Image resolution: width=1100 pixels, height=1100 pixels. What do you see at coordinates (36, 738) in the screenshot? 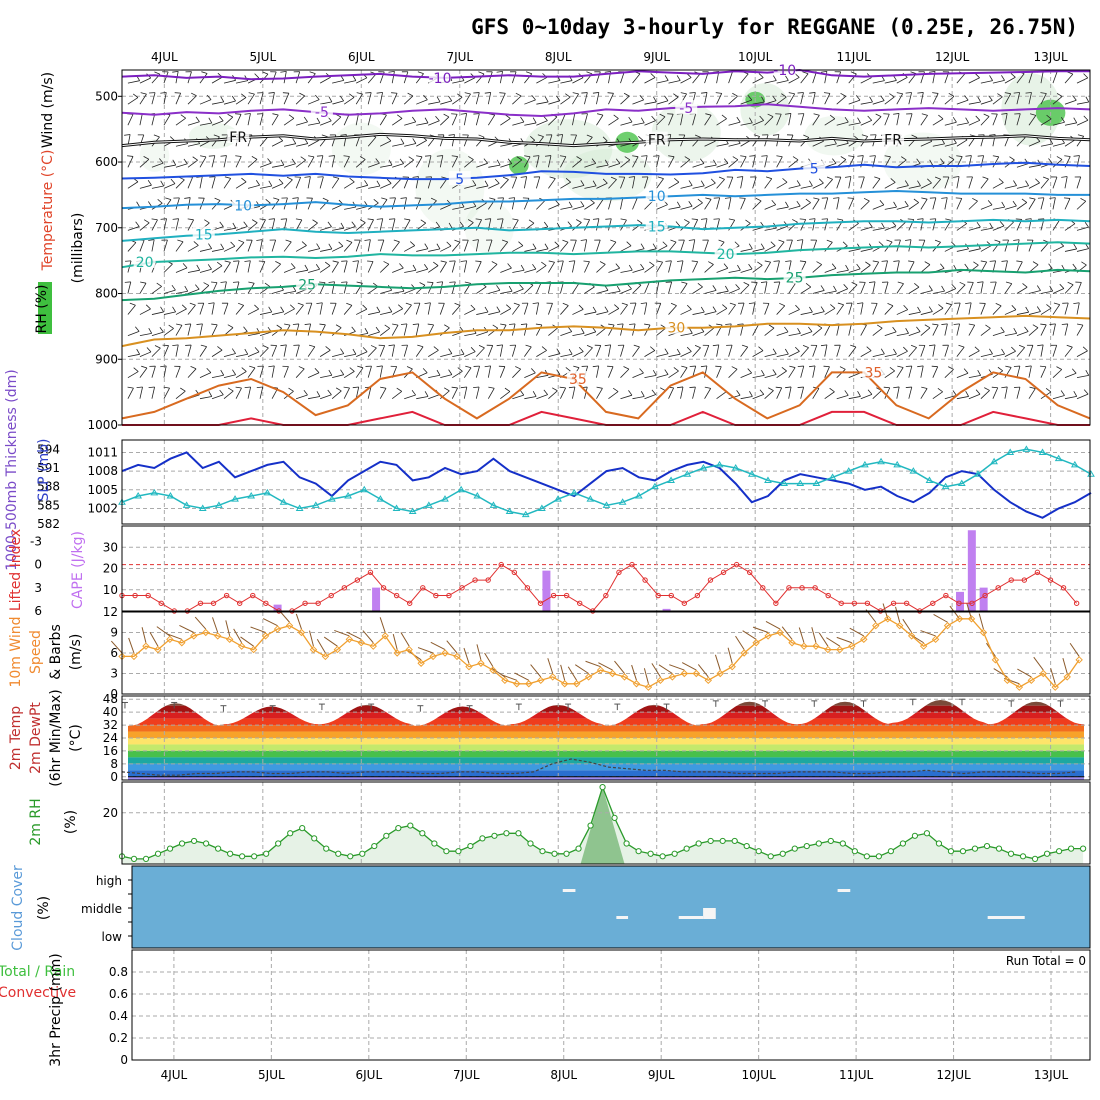
I see `temperature-axis-label-2: 2m DewPt` at bounding box center [36, 738].